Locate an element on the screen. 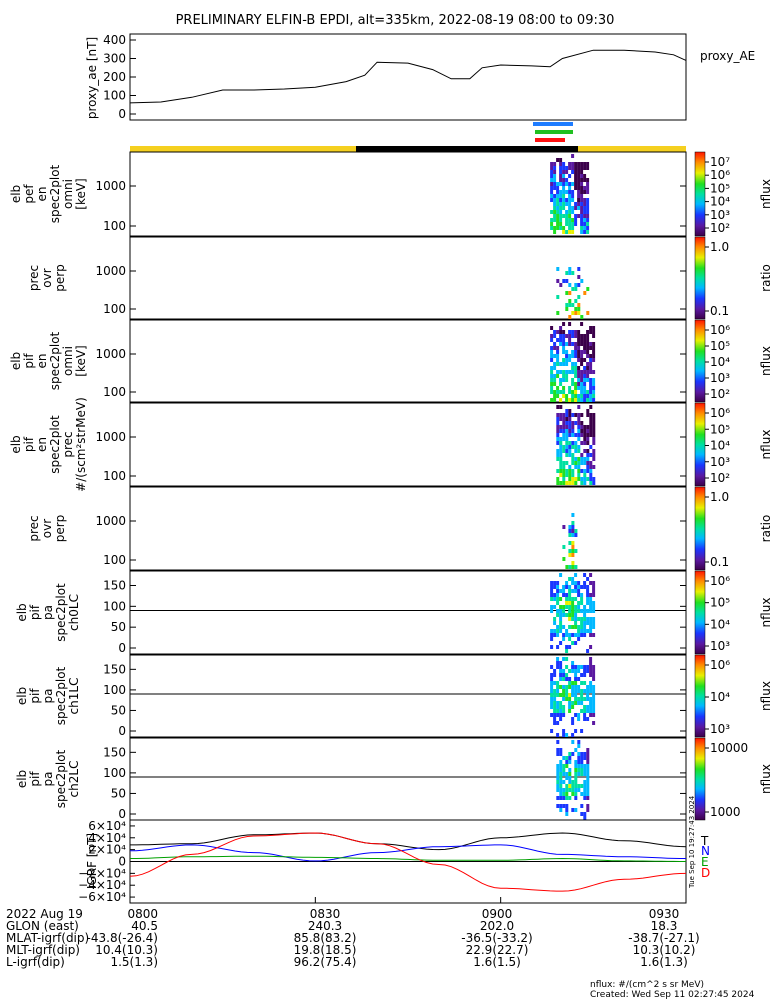  colorbar-gradient is located at coordinates (700, 278).